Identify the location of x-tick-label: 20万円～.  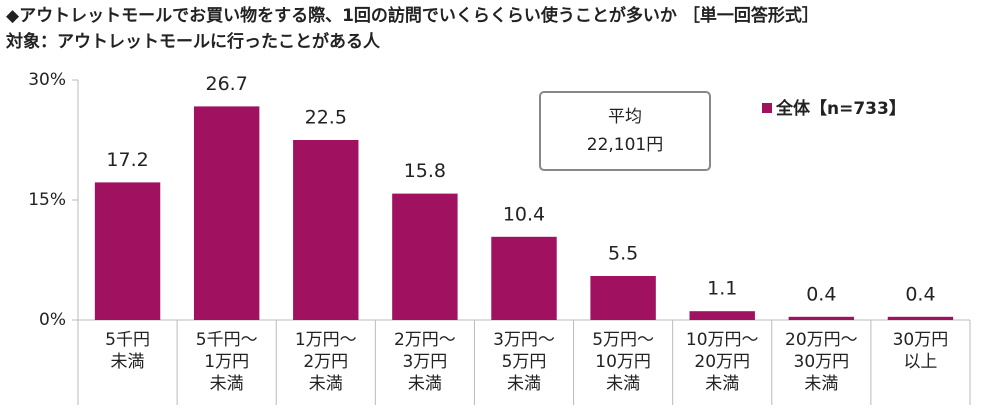
(821, 340).